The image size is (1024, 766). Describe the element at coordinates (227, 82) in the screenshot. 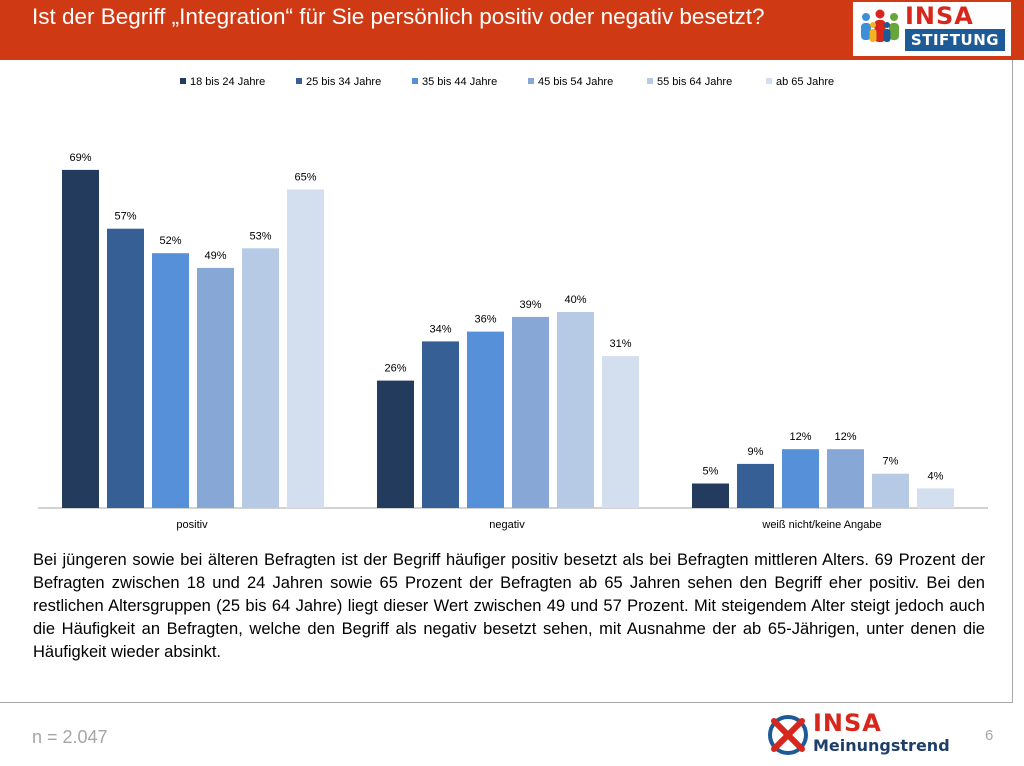

I see `legend-label: 18 bis 24 Jahre` at that location.